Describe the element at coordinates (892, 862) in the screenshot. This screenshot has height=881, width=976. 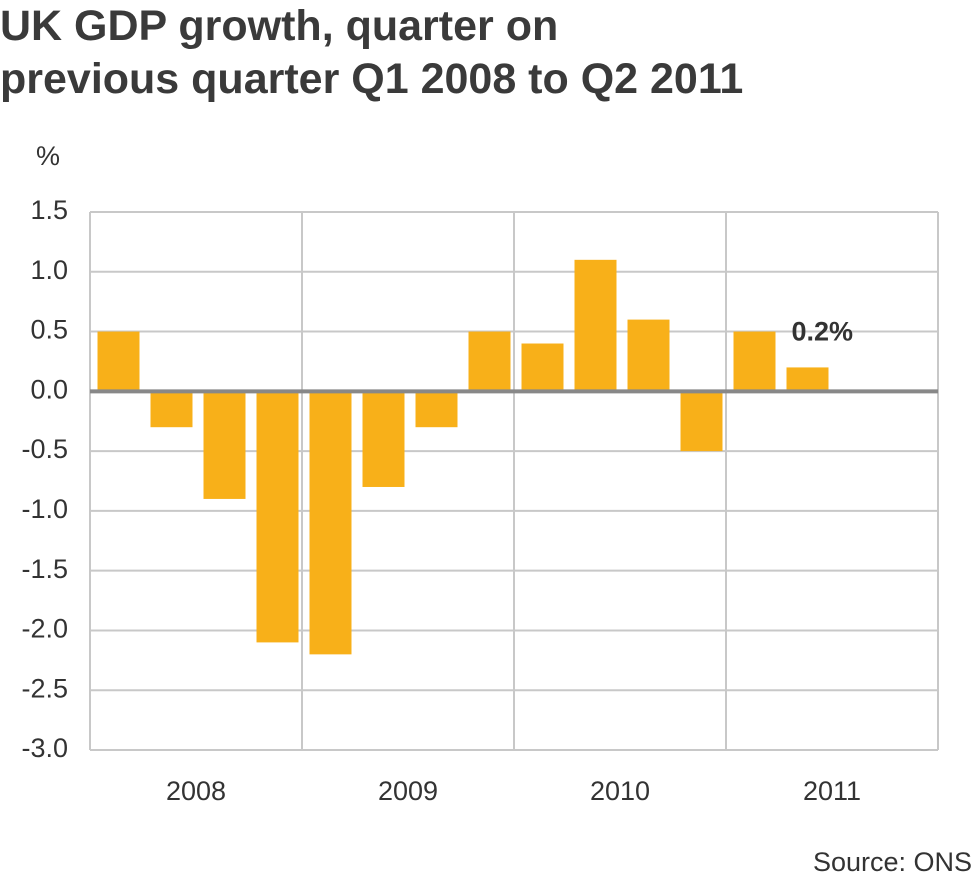
I see `source: Source: ONS` at that location.